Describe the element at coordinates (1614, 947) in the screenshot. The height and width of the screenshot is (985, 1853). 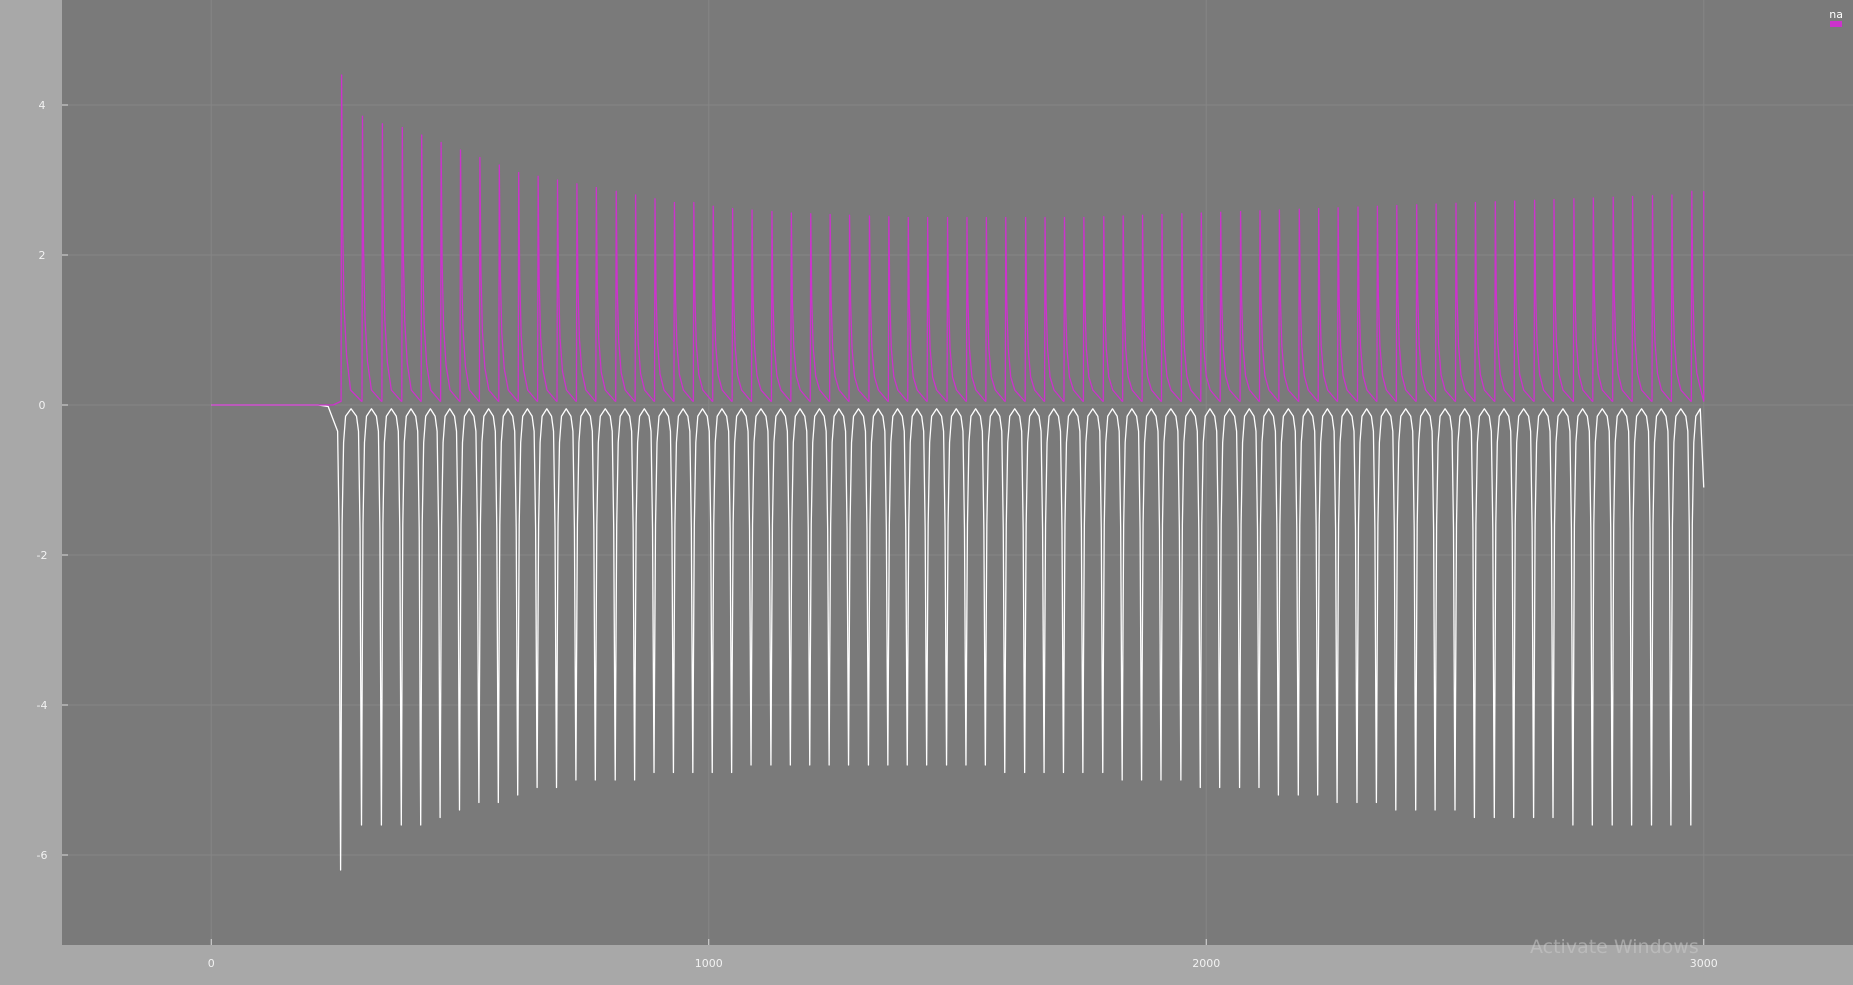
I see `windows-activation-watermark: Activate Windows` at that location.